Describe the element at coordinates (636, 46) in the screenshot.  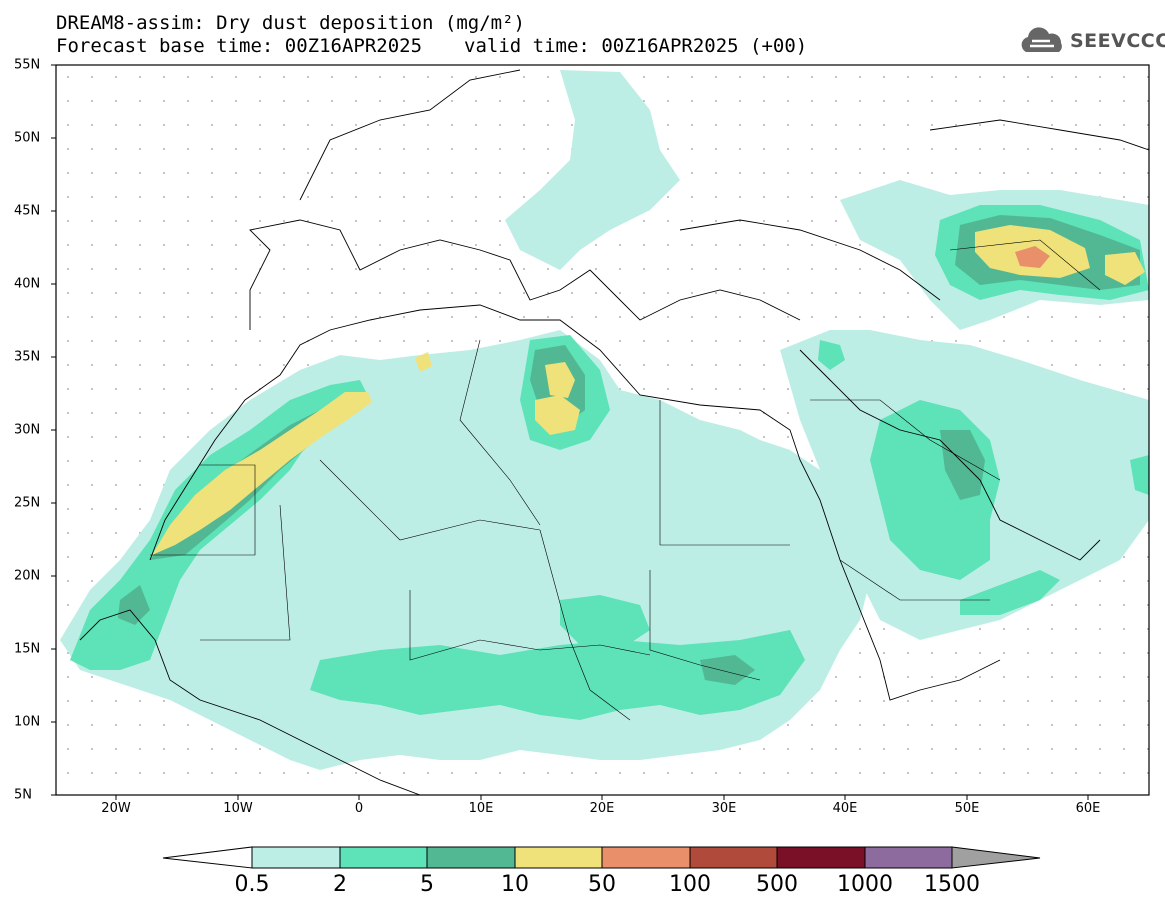
I see `valid-time-label: valid time: 00Z16APR2025 (+00)` at that location.